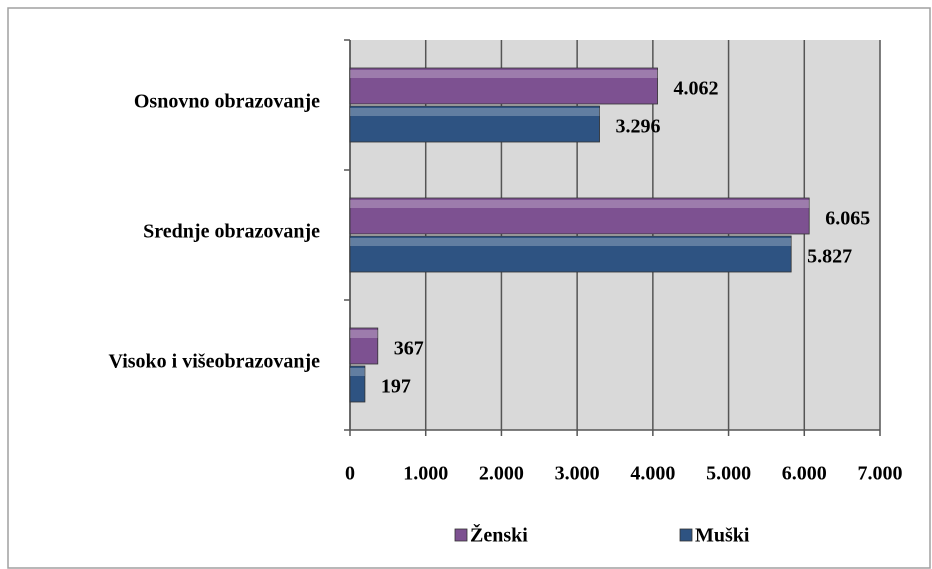 The height and width of the screenshot is (569, 932). Describe the element at coordinates (231, 232) in the screenshot. I see `y-tick-label: Srednje obrazovanje` at that location.